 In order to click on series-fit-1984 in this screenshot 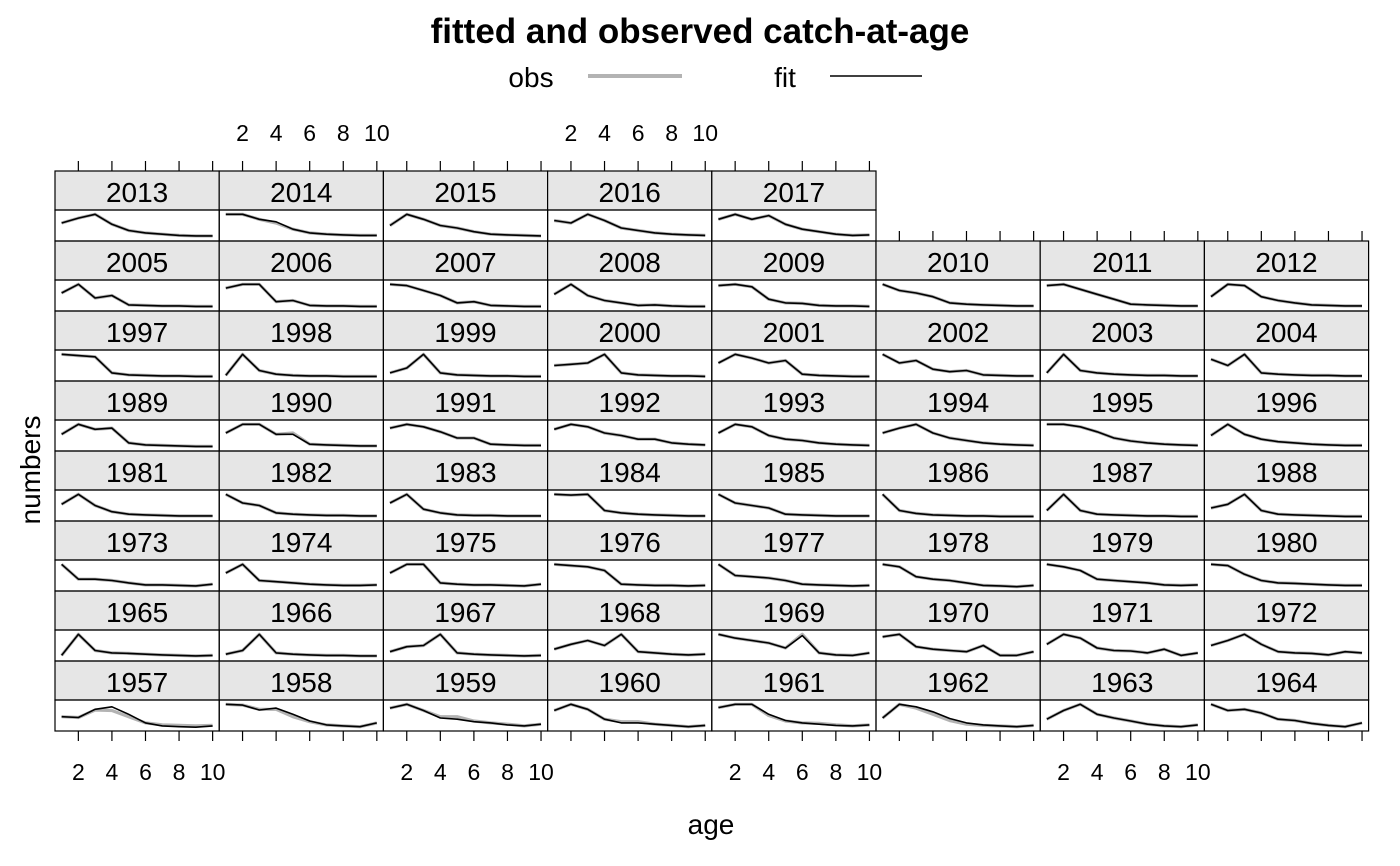, I will do `click(630, 505)`.